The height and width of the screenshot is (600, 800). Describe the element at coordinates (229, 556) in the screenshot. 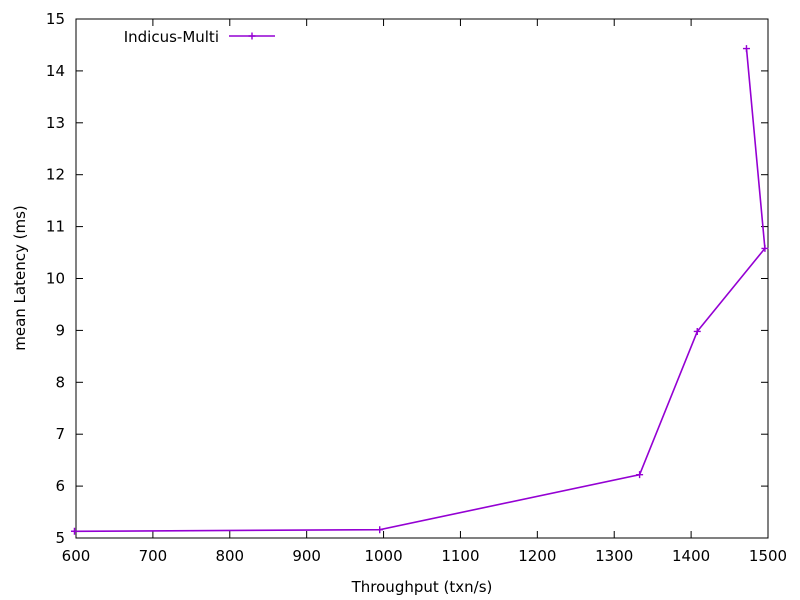

I see `x-tick-label: 800` at that location.